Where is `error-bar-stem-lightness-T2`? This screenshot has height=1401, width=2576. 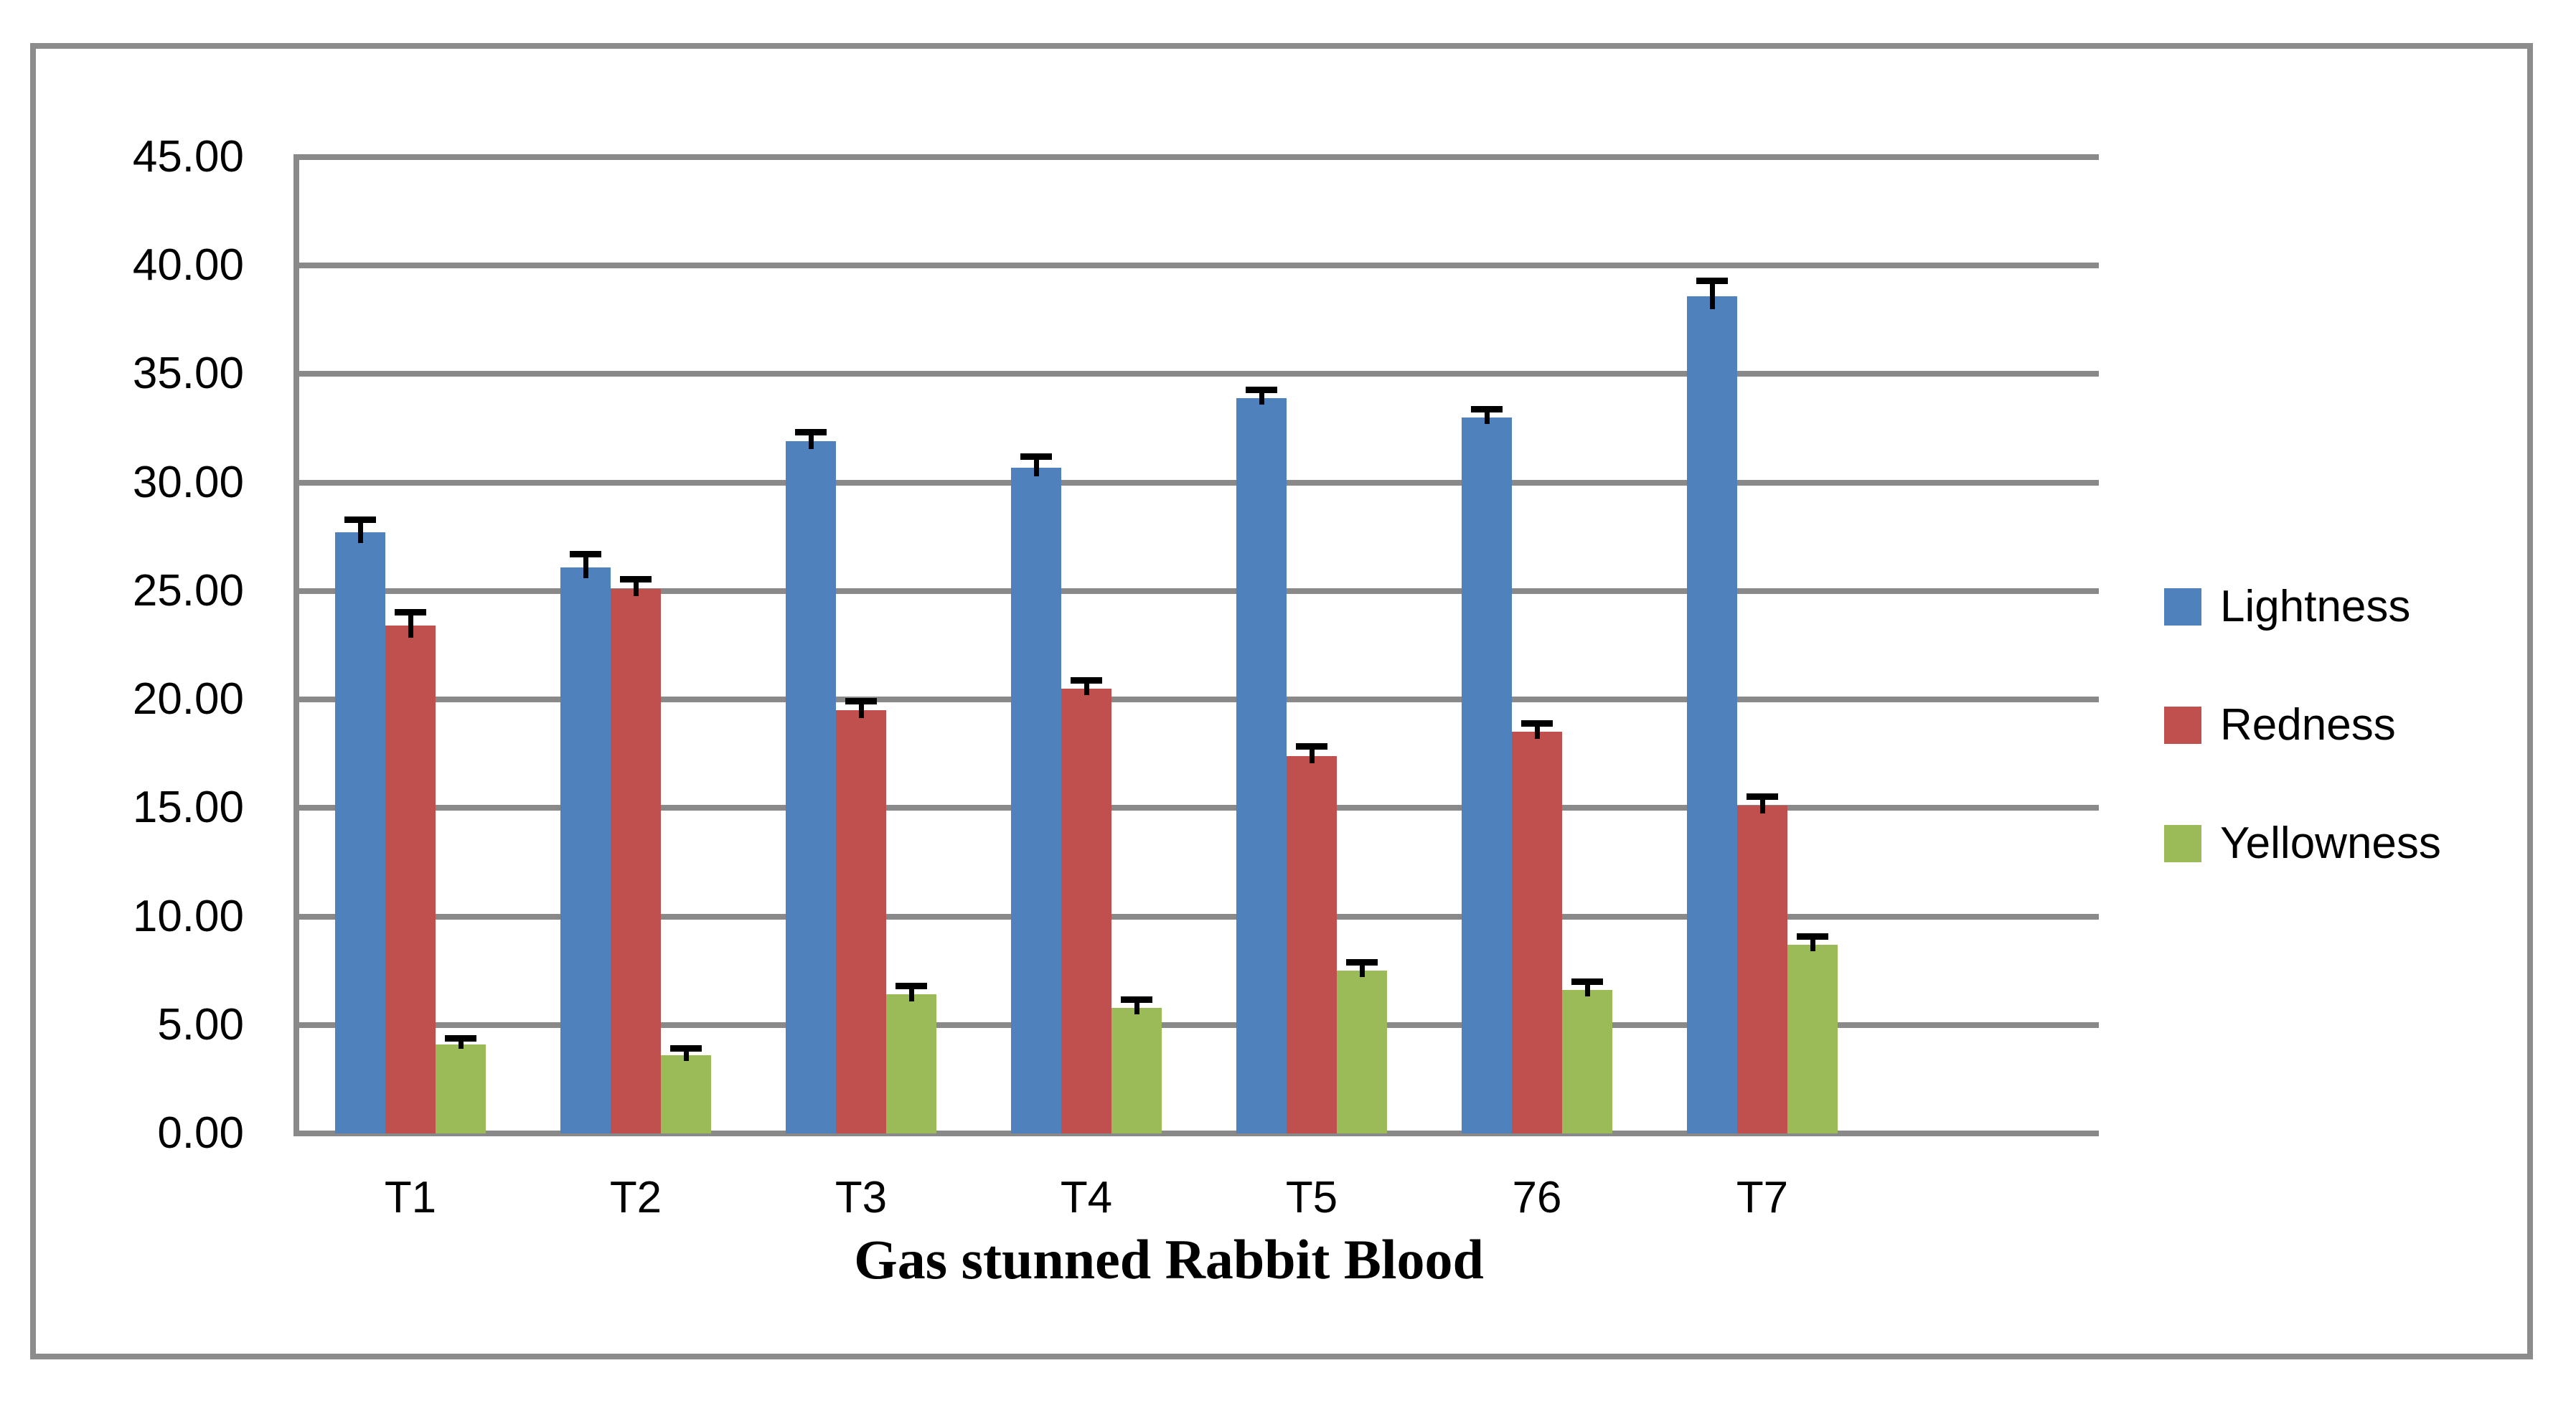
error-bar-stem-lightness-T2 is located at coordinates (585, 567).